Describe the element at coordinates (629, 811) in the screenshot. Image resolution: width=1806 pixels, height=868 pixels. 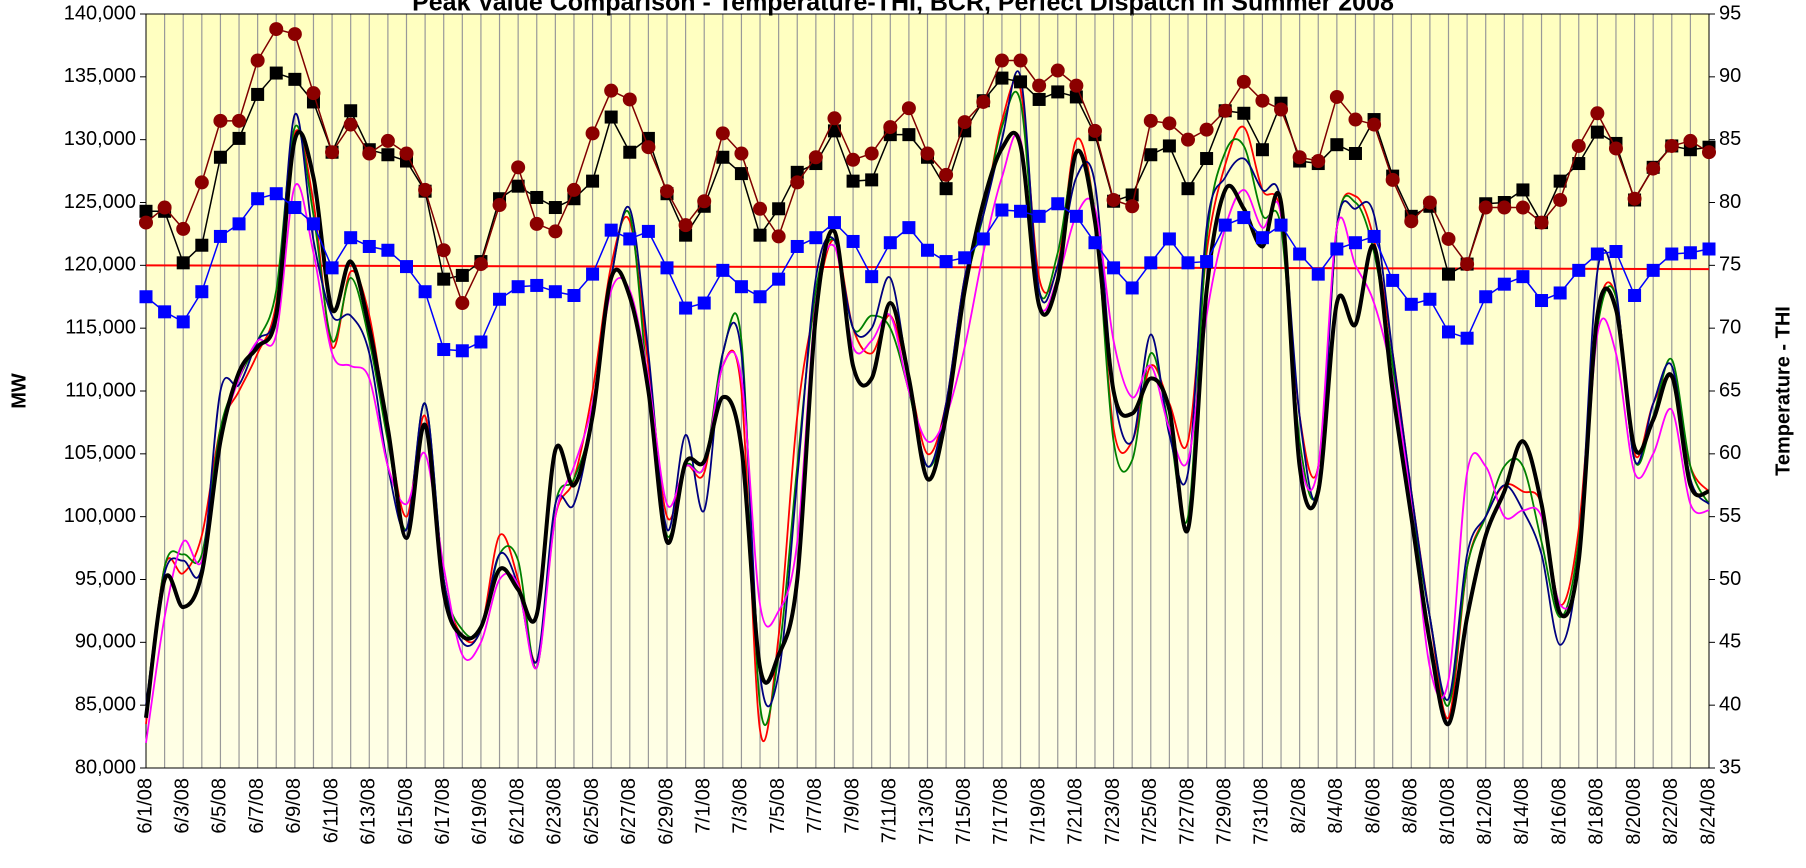
I see `x-tick-label: 6/27/08` at that location.